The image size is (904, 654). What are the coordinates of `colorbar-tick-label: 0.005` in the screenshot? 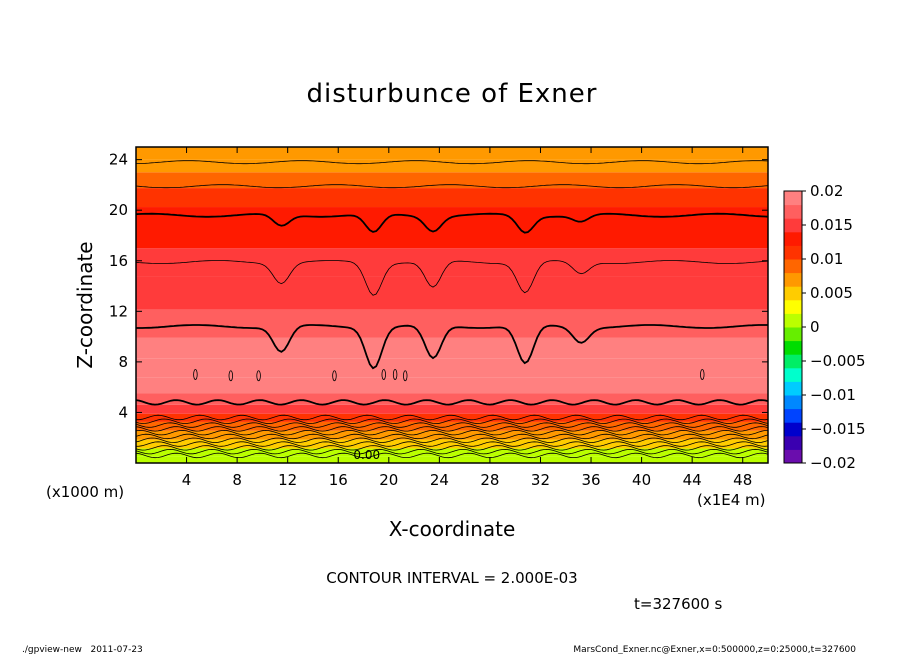 It's located at (831, 293).